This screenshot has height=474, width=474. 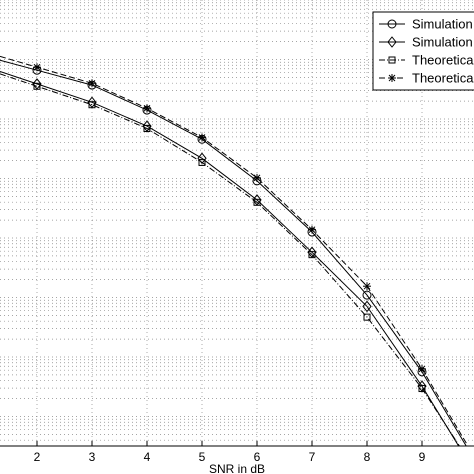 I want to click on x-axis-label: SNR in dB, so click(x=237, y=468).